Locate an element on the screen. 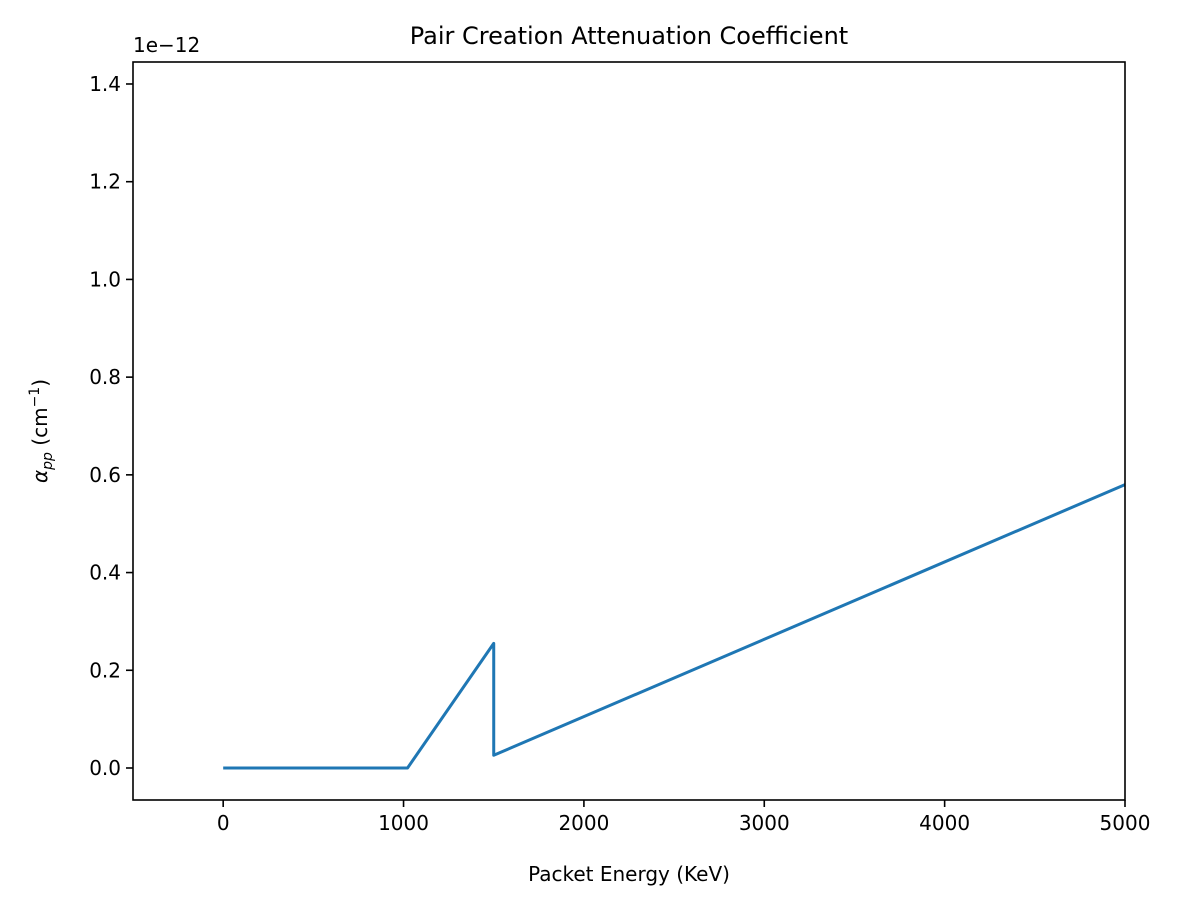  x-tick-label: 4000 is located at coordinates (944, 823).